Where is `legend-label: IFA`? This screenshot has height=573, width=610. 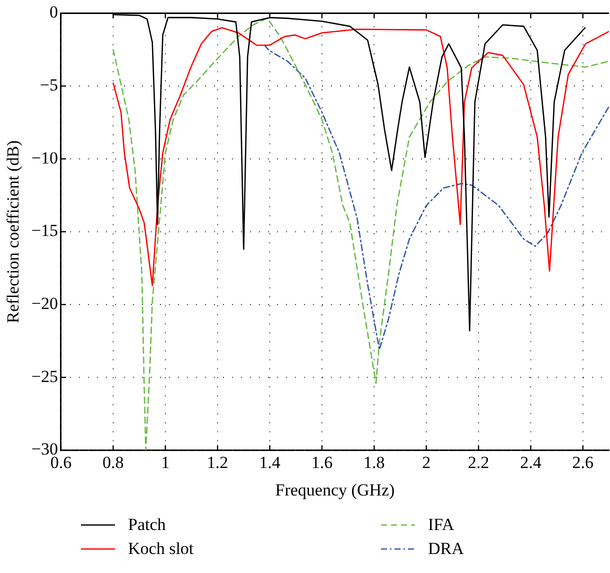
legend-label: IFA is located at coordinates (441, 525).